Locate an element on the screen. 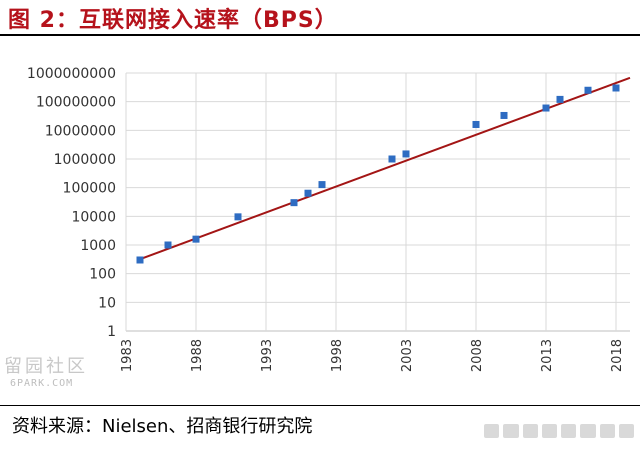 Image resolution: width=640 pixels, height=452 pixels. x-tick-label: 2008 is located at coordinates (477, 355).